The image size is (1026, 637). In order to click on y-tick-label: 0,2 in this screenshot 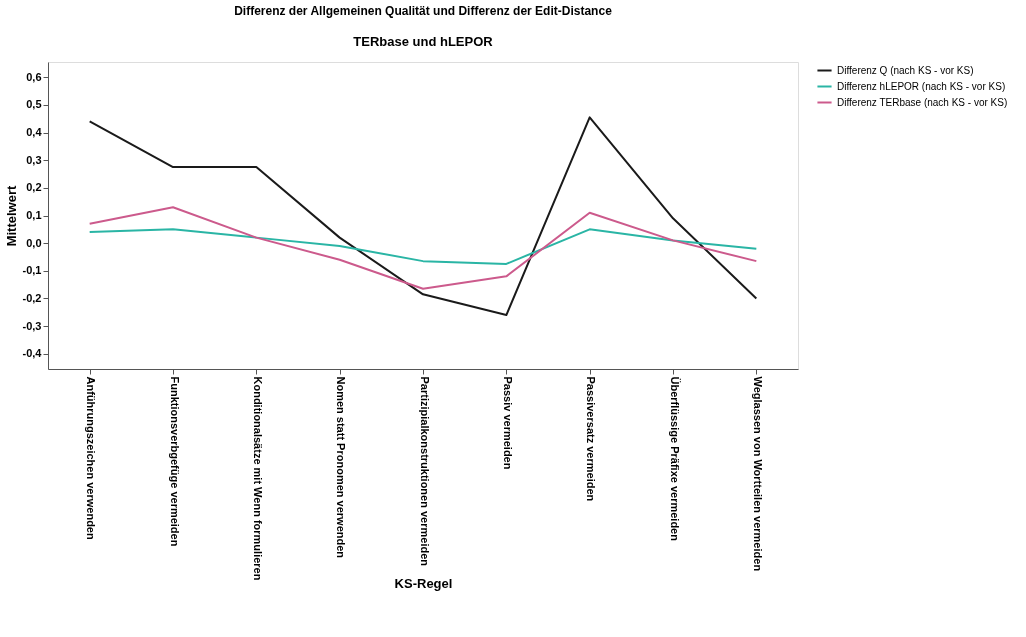, I will do `click(34, 187)`.